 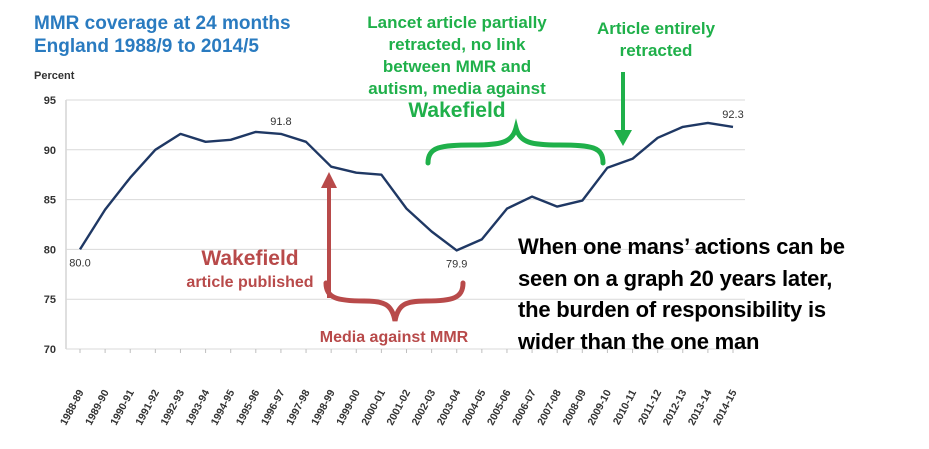 What do you see at coordinates (250, 282) in the screenshot?
I see `wakefield-line-2: article published` at bounding box center [250, 282].